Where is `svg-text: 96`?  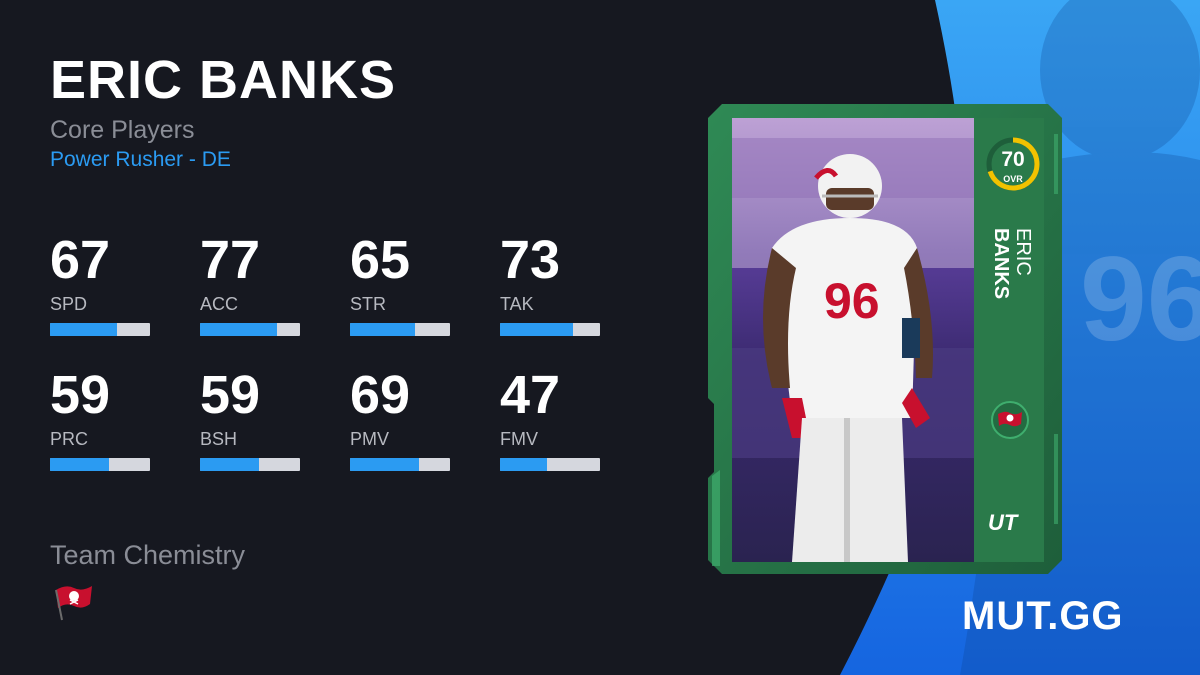
svg-text: 96 is located at coordinates (1140, 299).